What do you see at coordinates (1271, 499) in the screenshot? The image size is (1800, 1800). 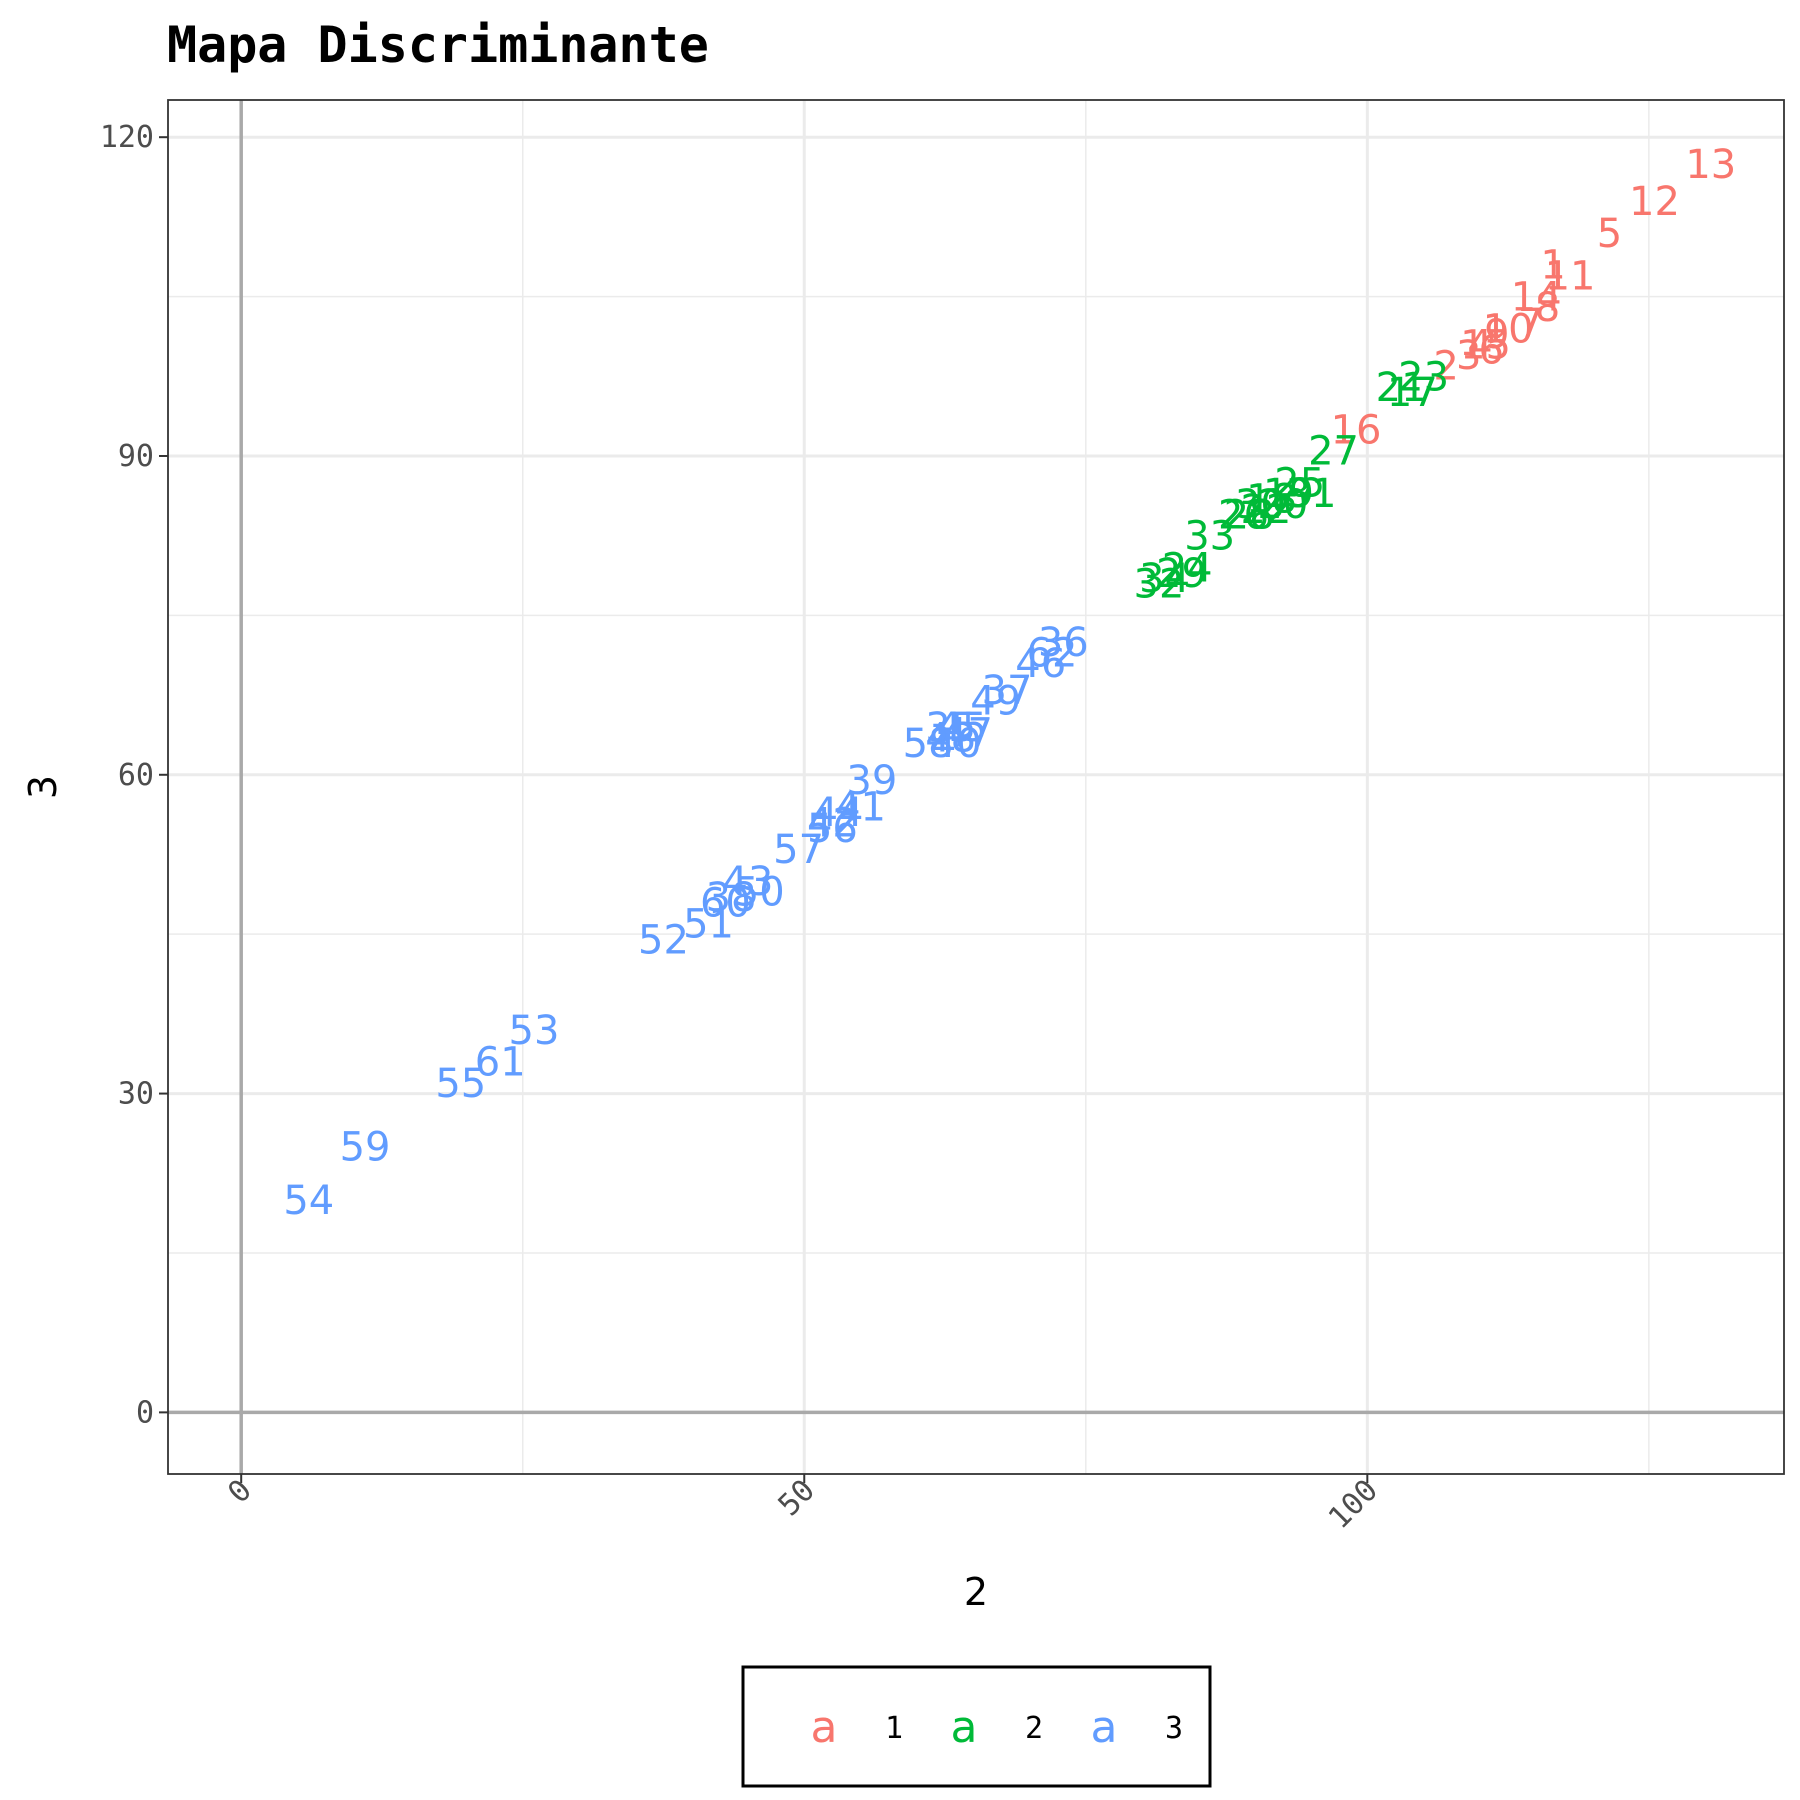 I see `point-label: 18` at bounding box center [1271, 499].